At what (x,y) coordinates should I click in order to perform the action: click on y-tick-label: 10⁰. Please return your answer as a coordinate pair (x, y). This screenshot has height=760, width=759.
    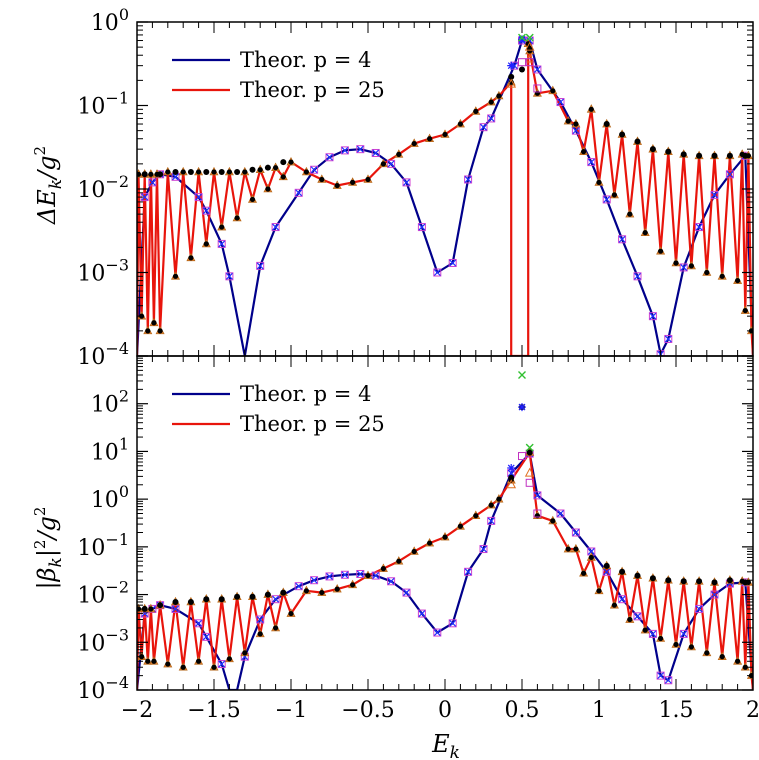
    Looking at the image, I should click on (110, 20).